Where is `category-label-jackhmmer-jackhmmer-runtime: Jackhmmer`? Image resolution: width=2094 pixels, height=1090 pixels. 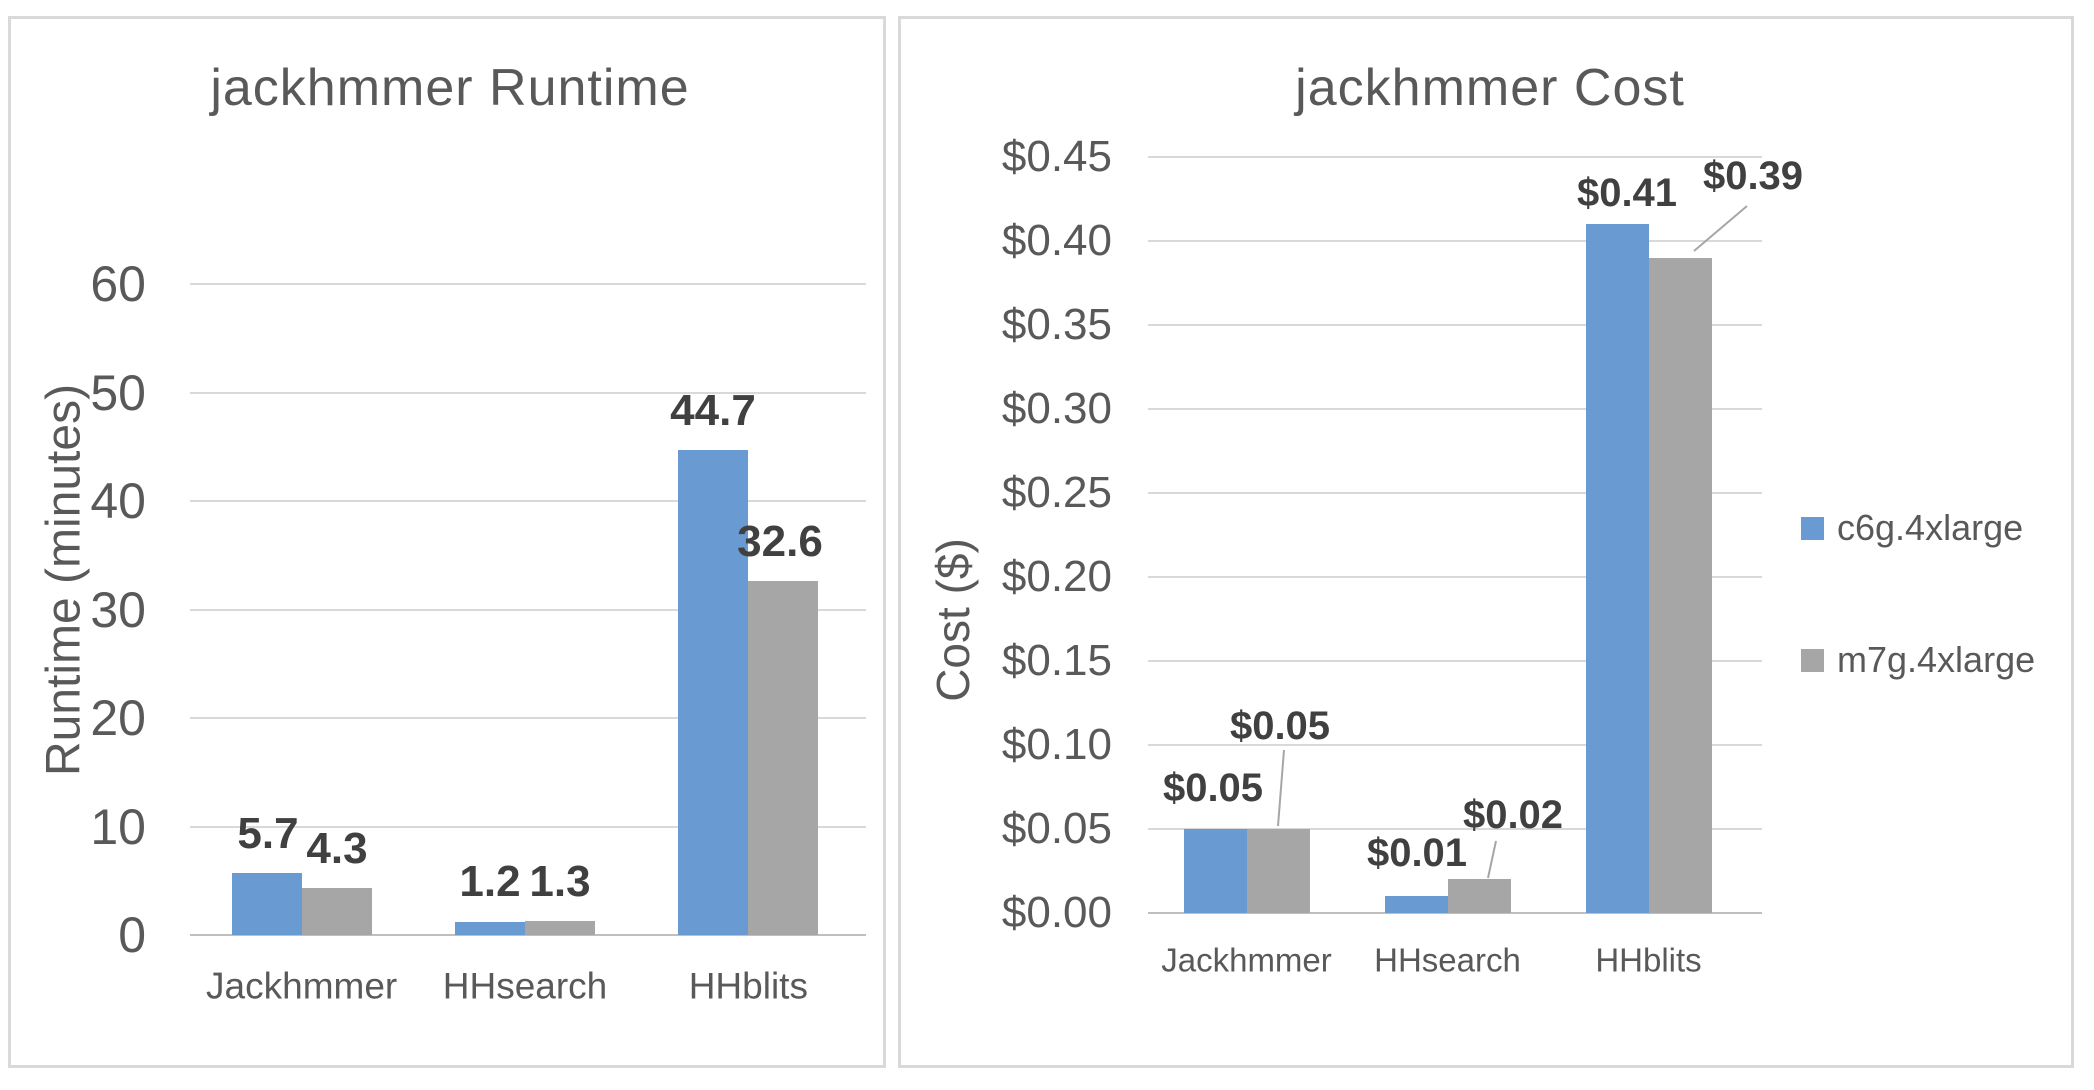 category-label-jackhmmer-jackhmmer-runtime: Jackhmmer is located at coordinates (302, 986).